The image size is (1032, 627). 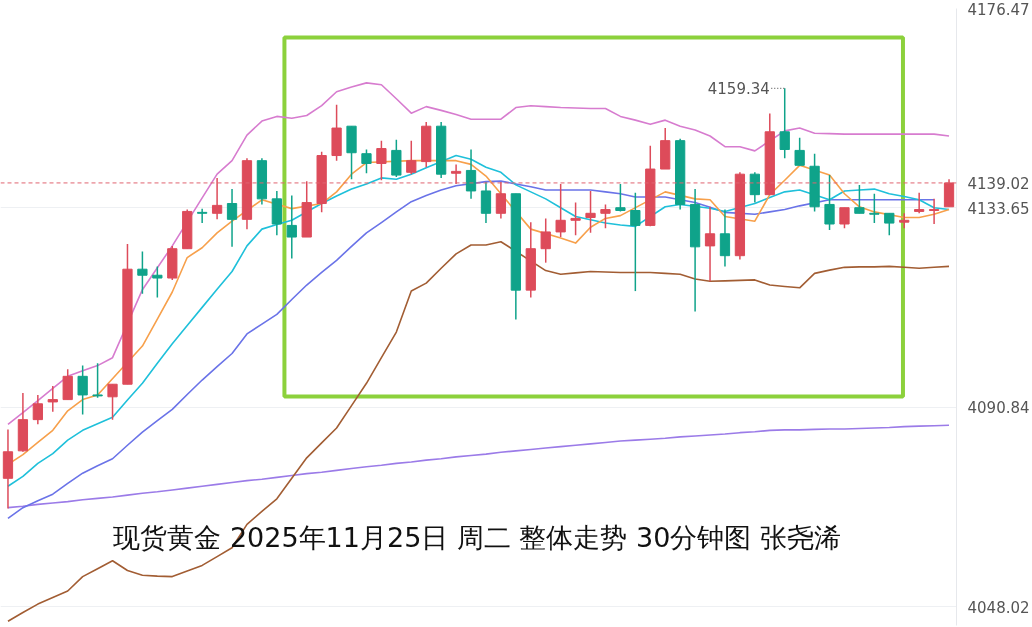 What do you see at coordinates (998, 9) in the screenshot?
I see `y-tick-label: 4176.47` at bounding box center [998, 9].